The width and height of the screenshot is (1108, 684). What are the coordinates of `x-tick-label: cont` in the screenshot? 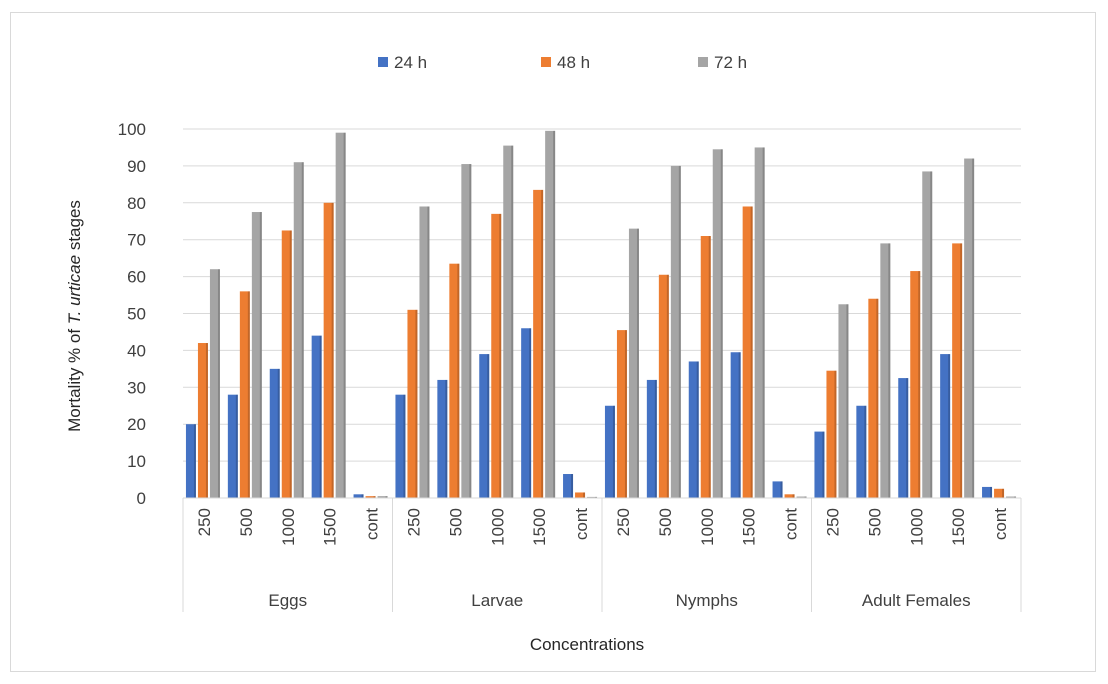 It's located at (372, 524).